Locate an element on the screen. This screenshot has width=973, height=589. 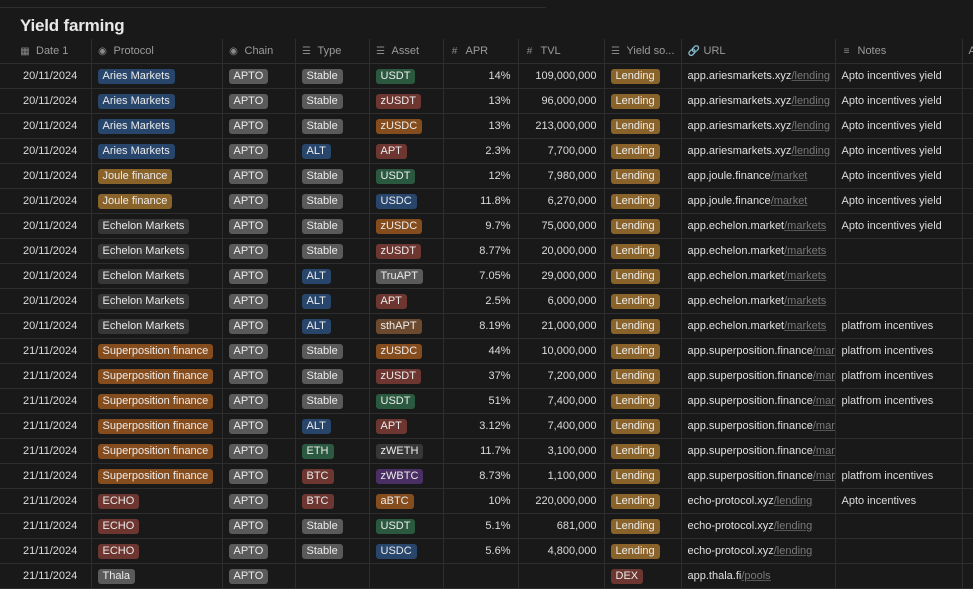
column-header-url: 🔗URL is located at coordinates (758, 51).